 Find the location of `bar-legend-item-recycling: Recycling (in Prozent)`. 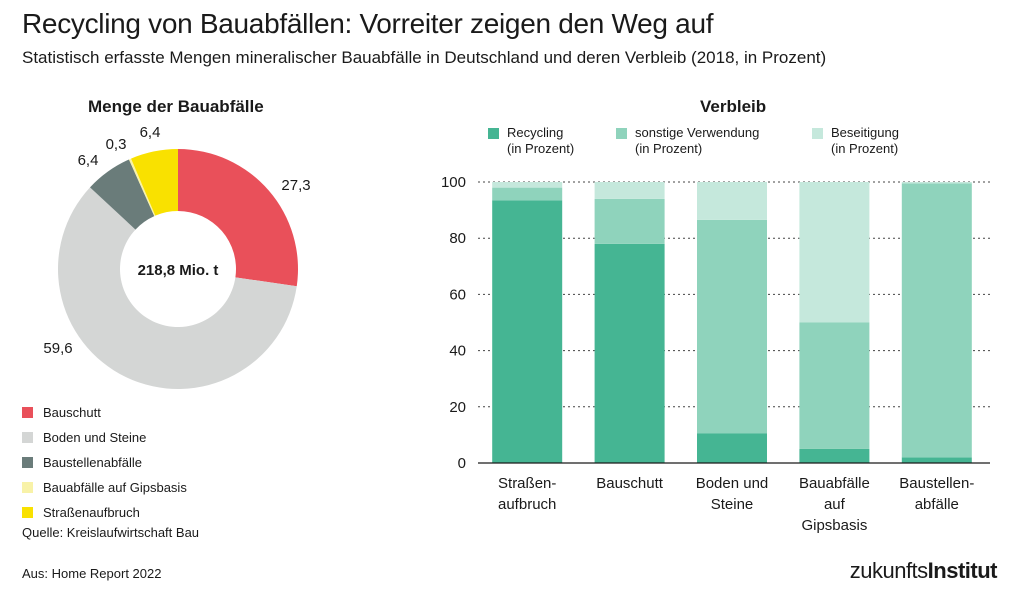

bar-legend-item-recycling: Recycling (in Prozent) is located at coordinates (531, 141).